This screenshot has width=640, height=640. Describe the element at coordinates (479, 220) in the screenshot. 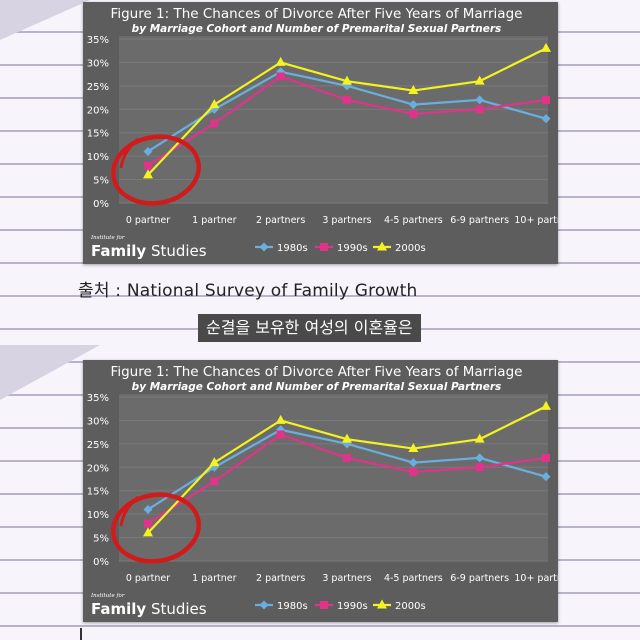

I see `x-tick-label: 6-9 partners` at that location.